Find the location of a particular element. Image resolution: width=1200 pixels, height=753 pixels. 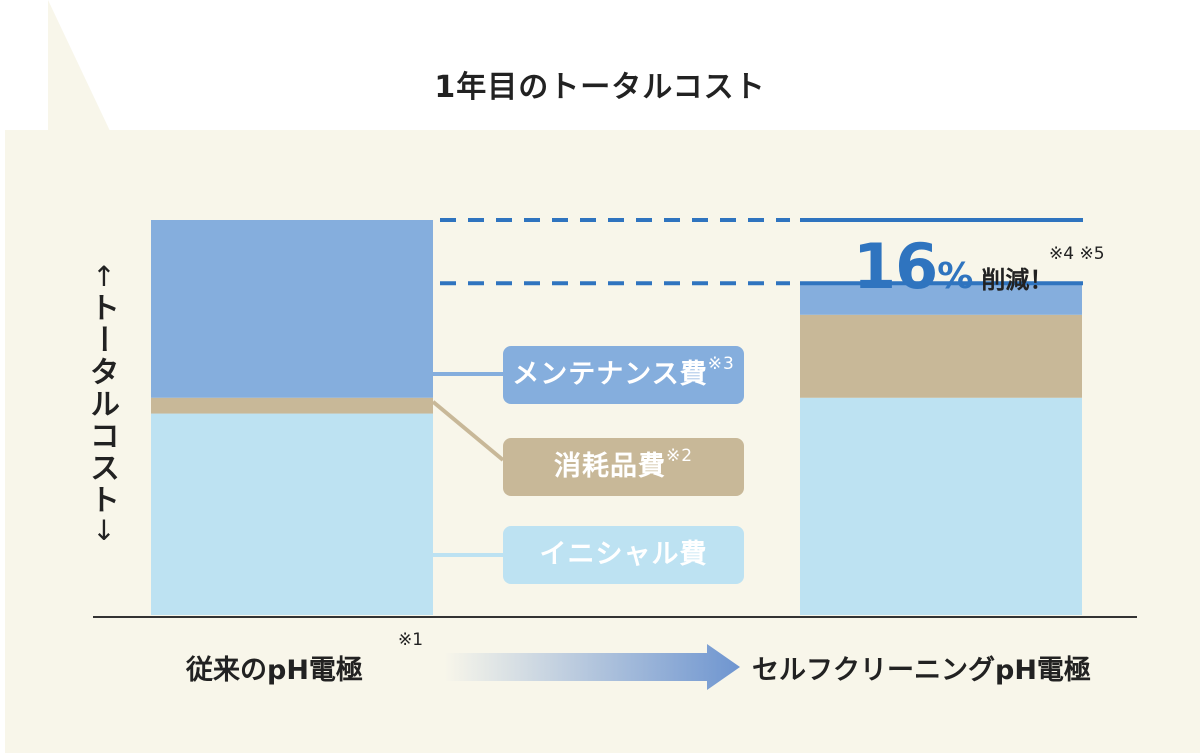

bar-initial-conventional is located at coordinates (292, 514).